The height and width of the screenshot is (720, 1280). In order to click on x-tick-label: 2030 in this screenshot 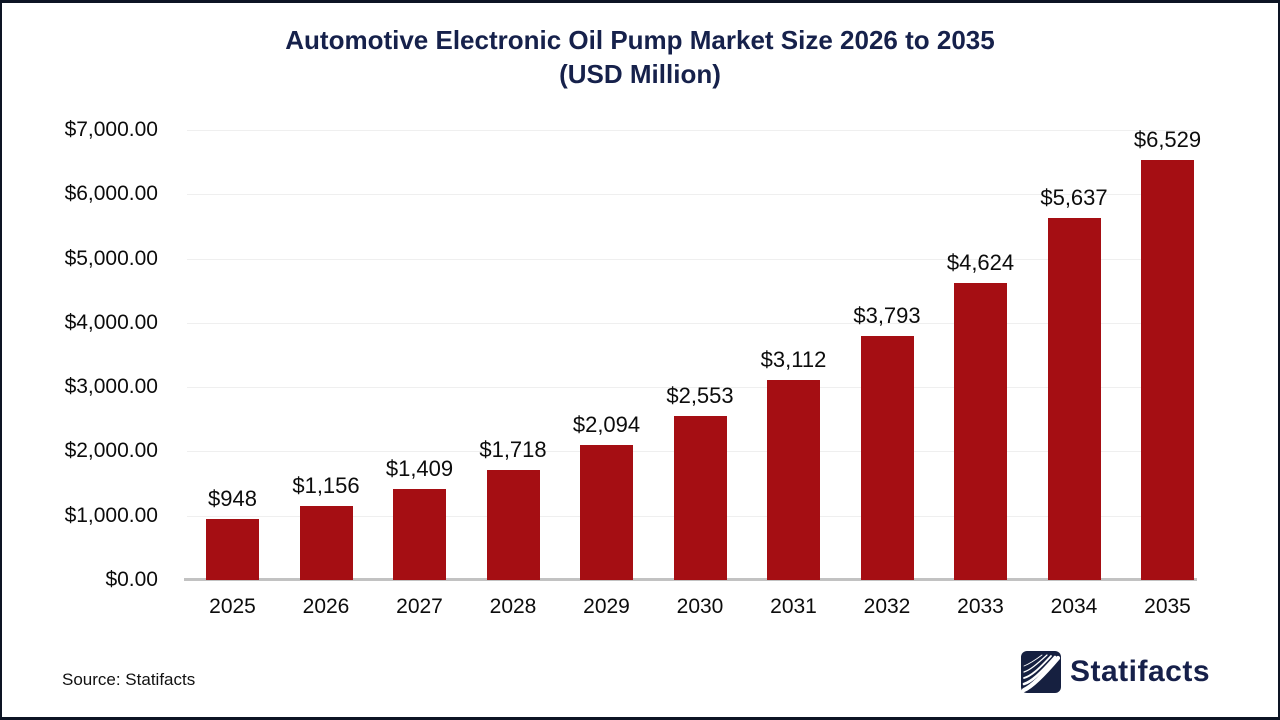, I will do `click(700, 606)`.